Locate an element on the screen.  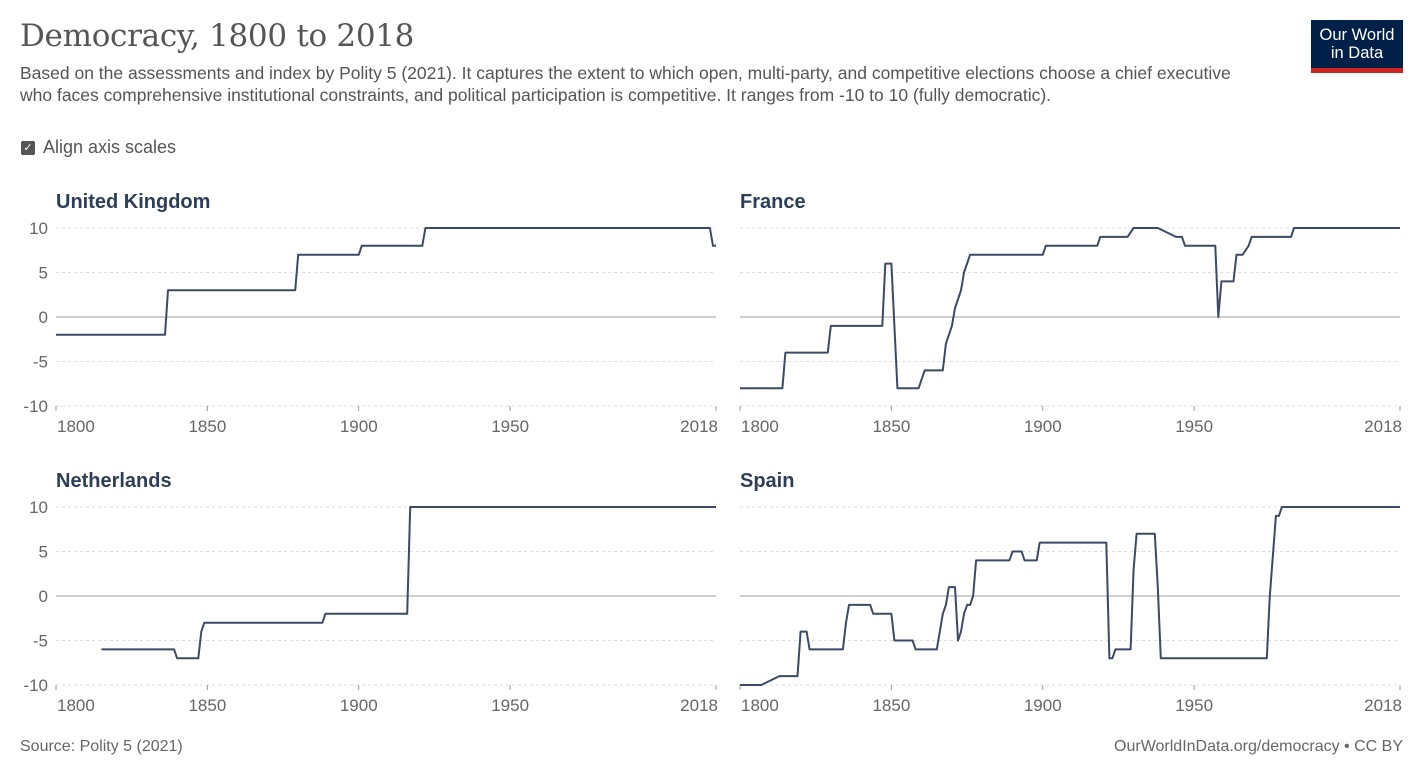
logo-red-bar is located at coordinates (1357, 70).